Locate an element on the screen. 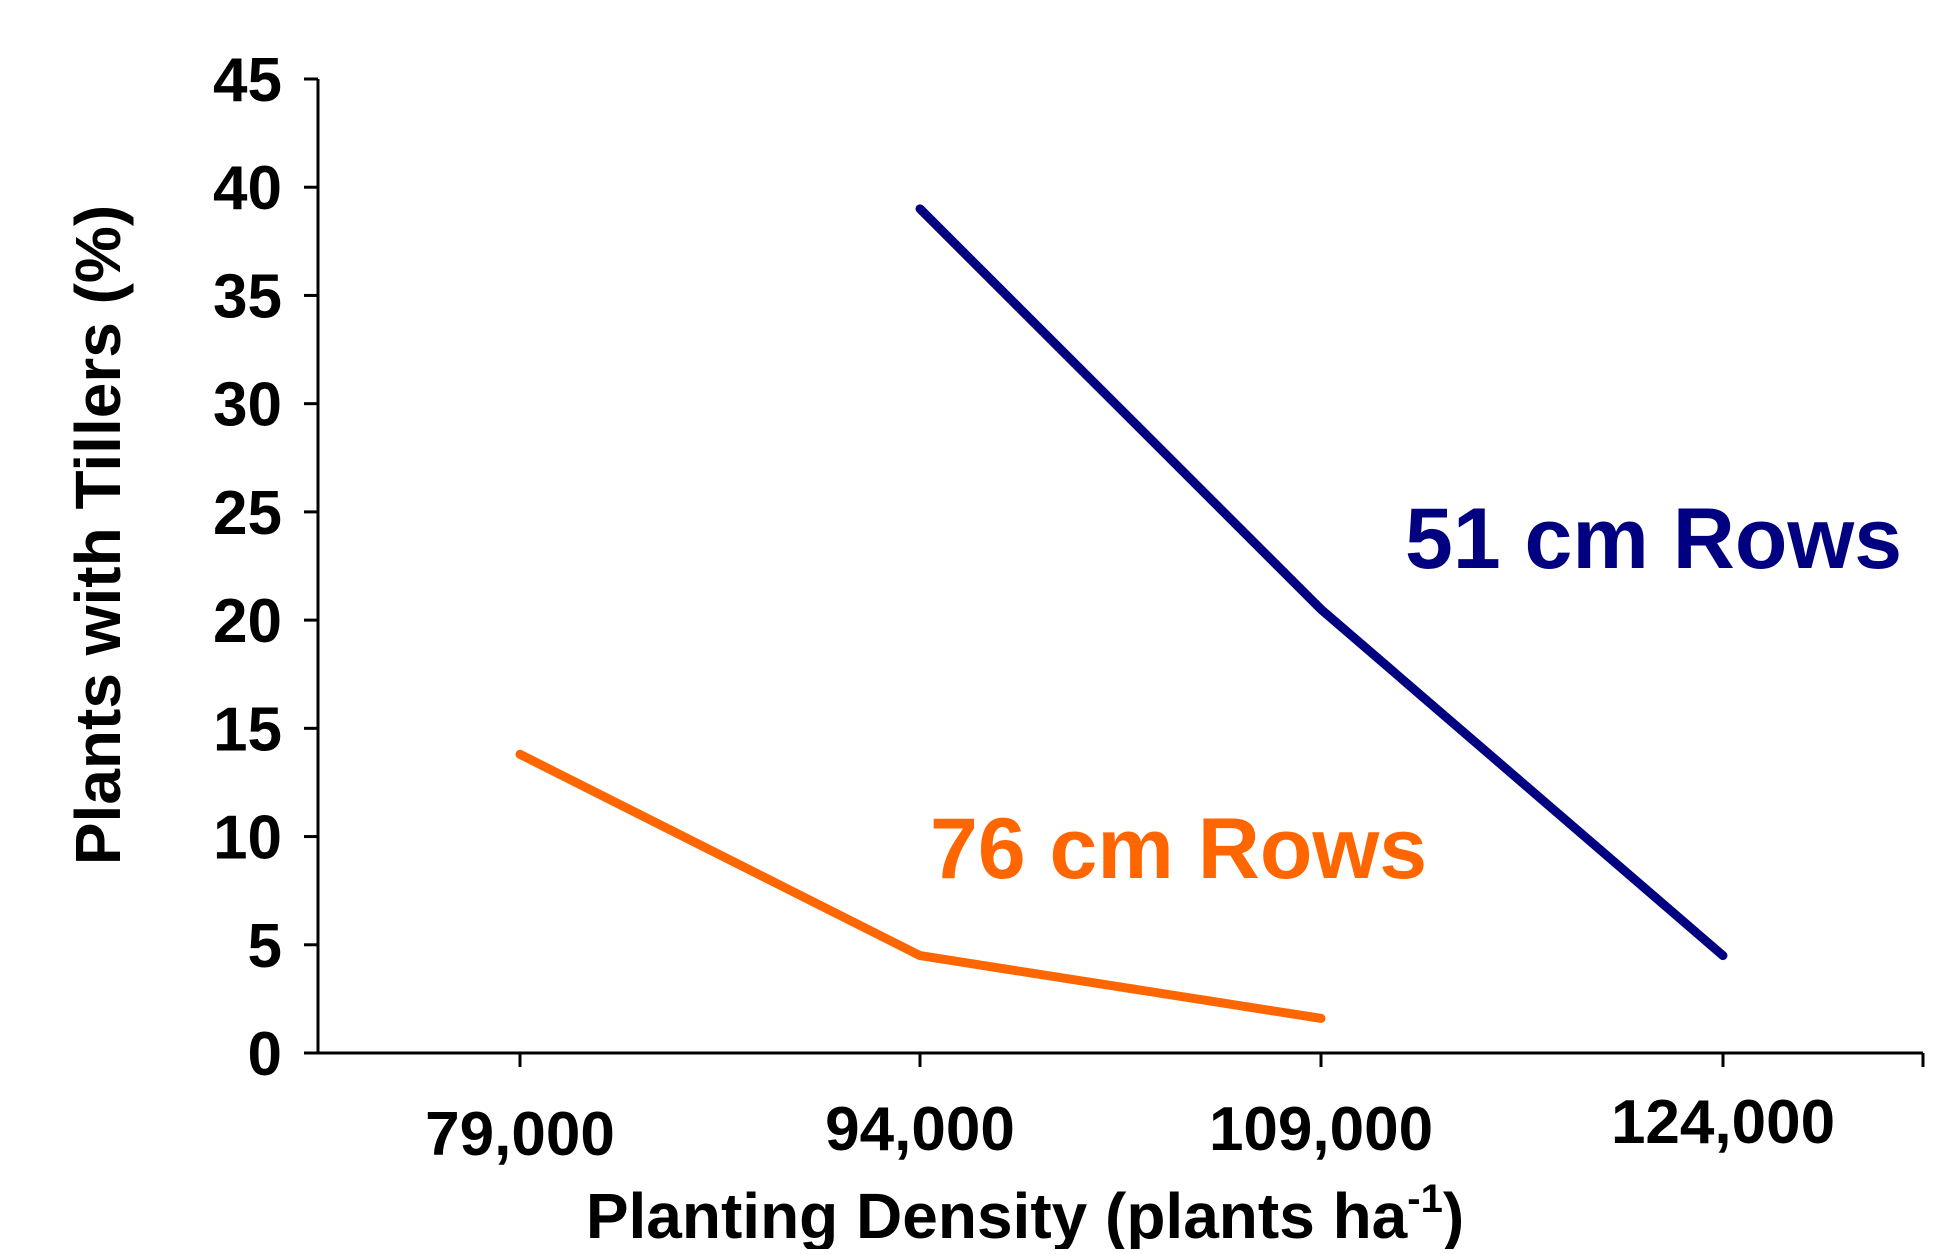 This screenshot has width=1938, height=1254. y-tick-label: 10 is located at coordinates (247, 838).